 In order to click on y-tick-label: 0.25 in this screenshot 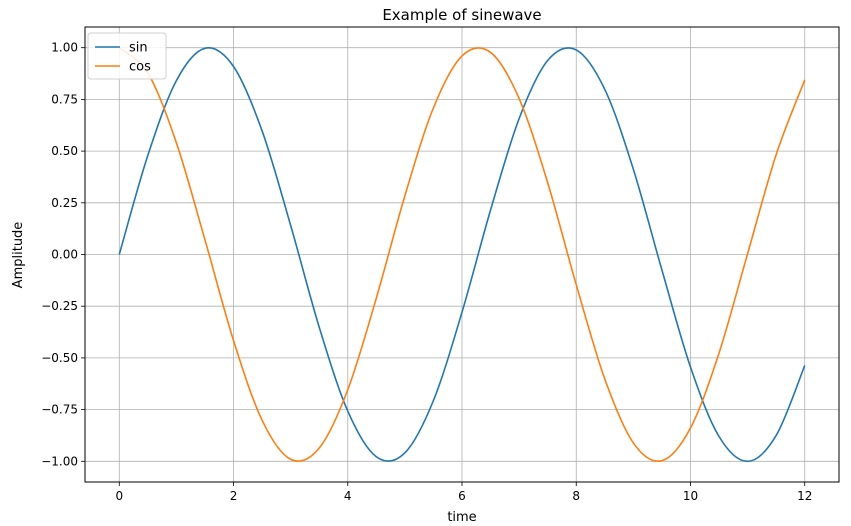, I will do `click(64, 203)`.